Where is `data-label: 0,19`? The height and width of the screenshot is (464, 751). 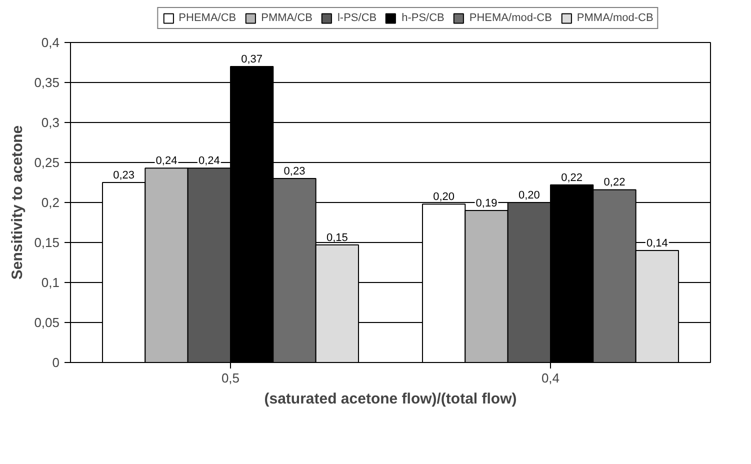 data-label: 0,19 is located at coordinates (487, 204).